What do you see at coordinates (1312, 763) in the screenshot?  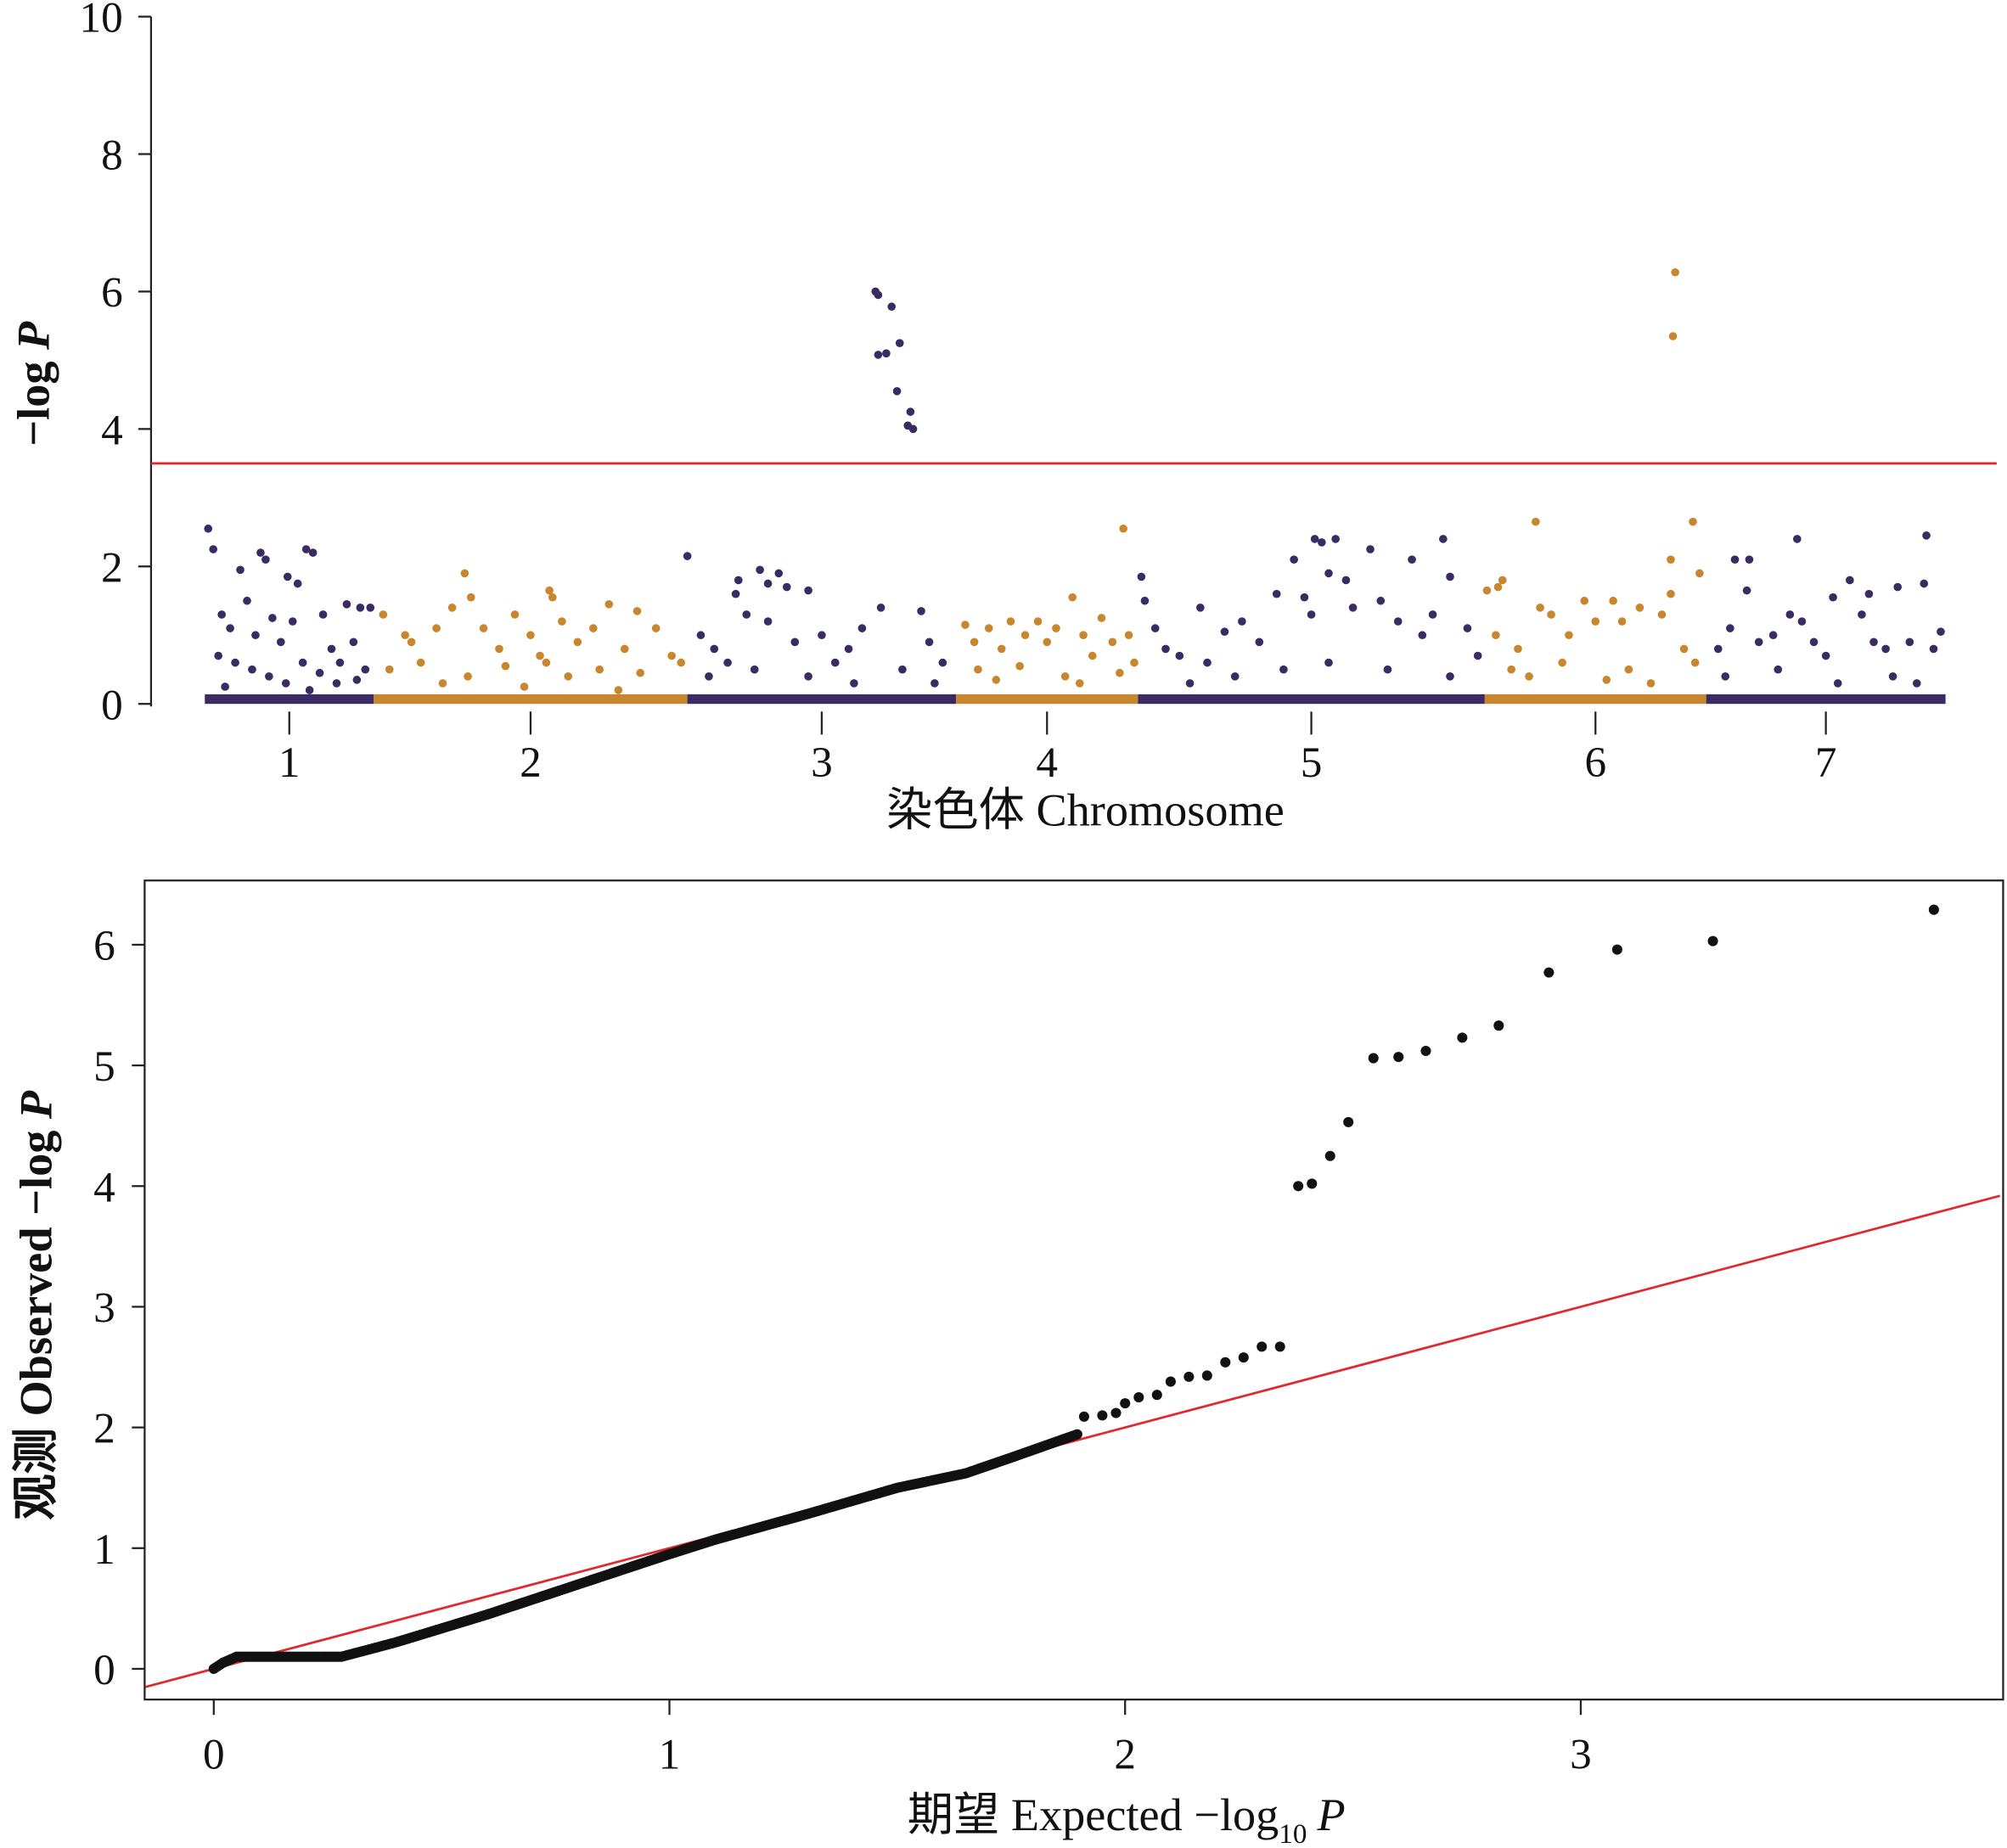 I see `chromosome-label-5: 5` at bounding box center [1312, 763].